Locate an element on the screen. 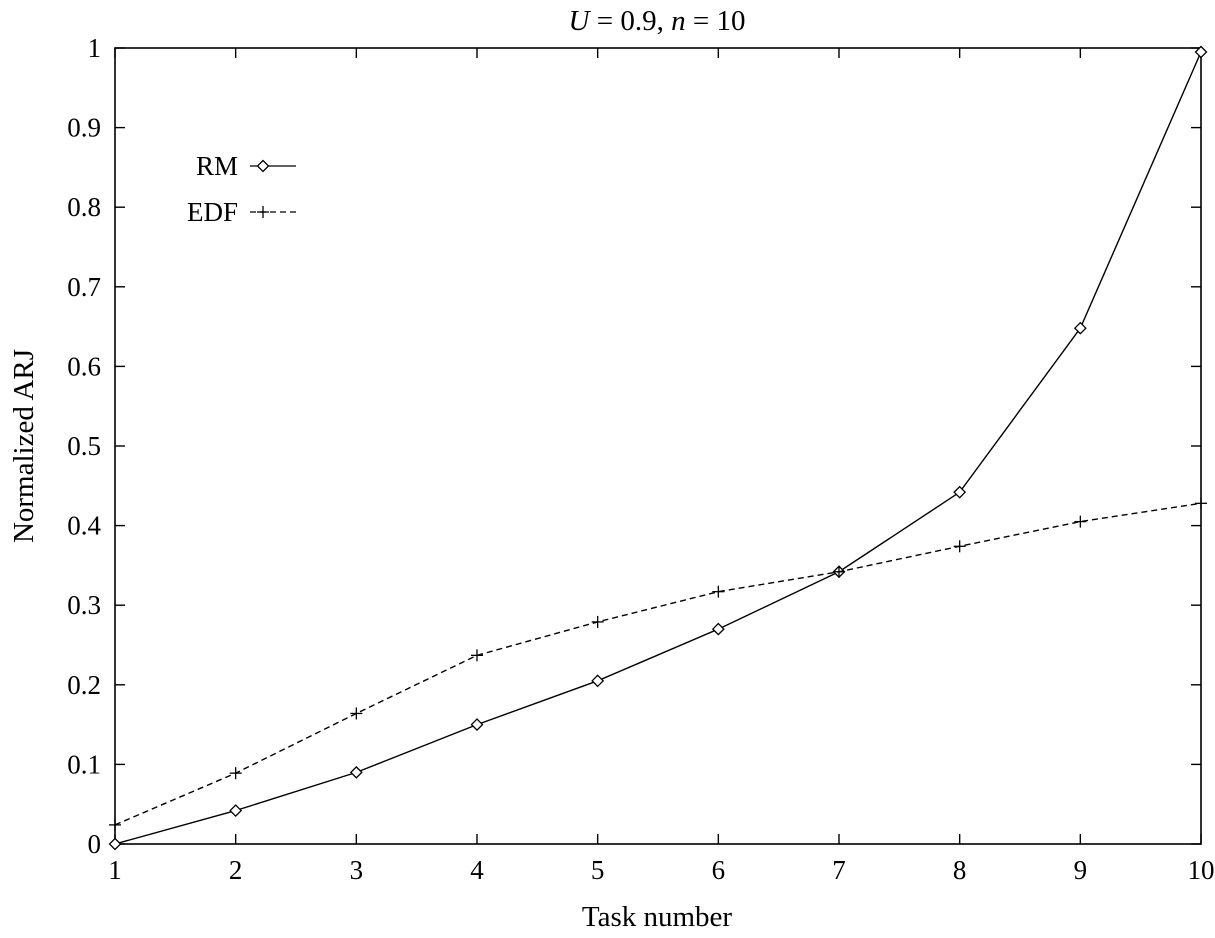 Image resolution: width=1215 pixels, height=938 pixels. legend-label-rm: RM is located at coordinates (217, 166).